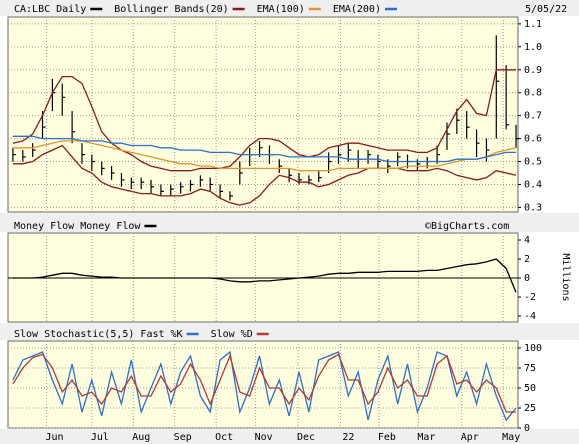  I want to click on y-tick-label: 0.8, so click(533, 93).